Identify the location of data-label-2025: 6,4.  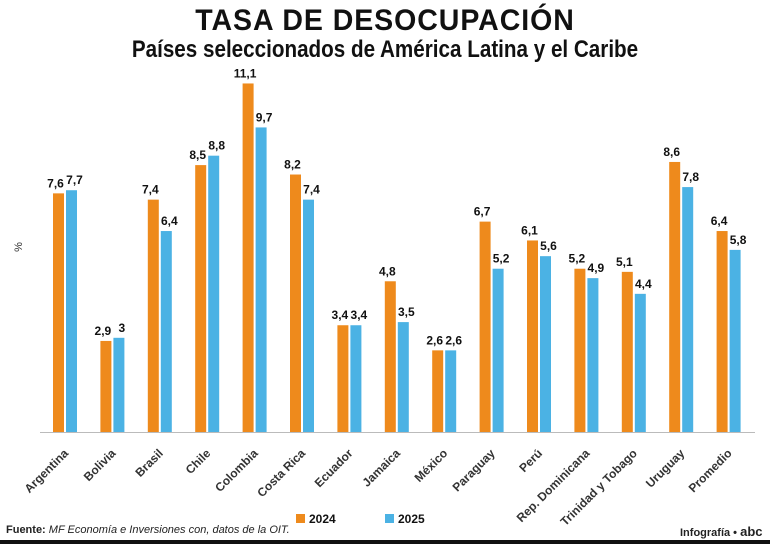
(169, 221).